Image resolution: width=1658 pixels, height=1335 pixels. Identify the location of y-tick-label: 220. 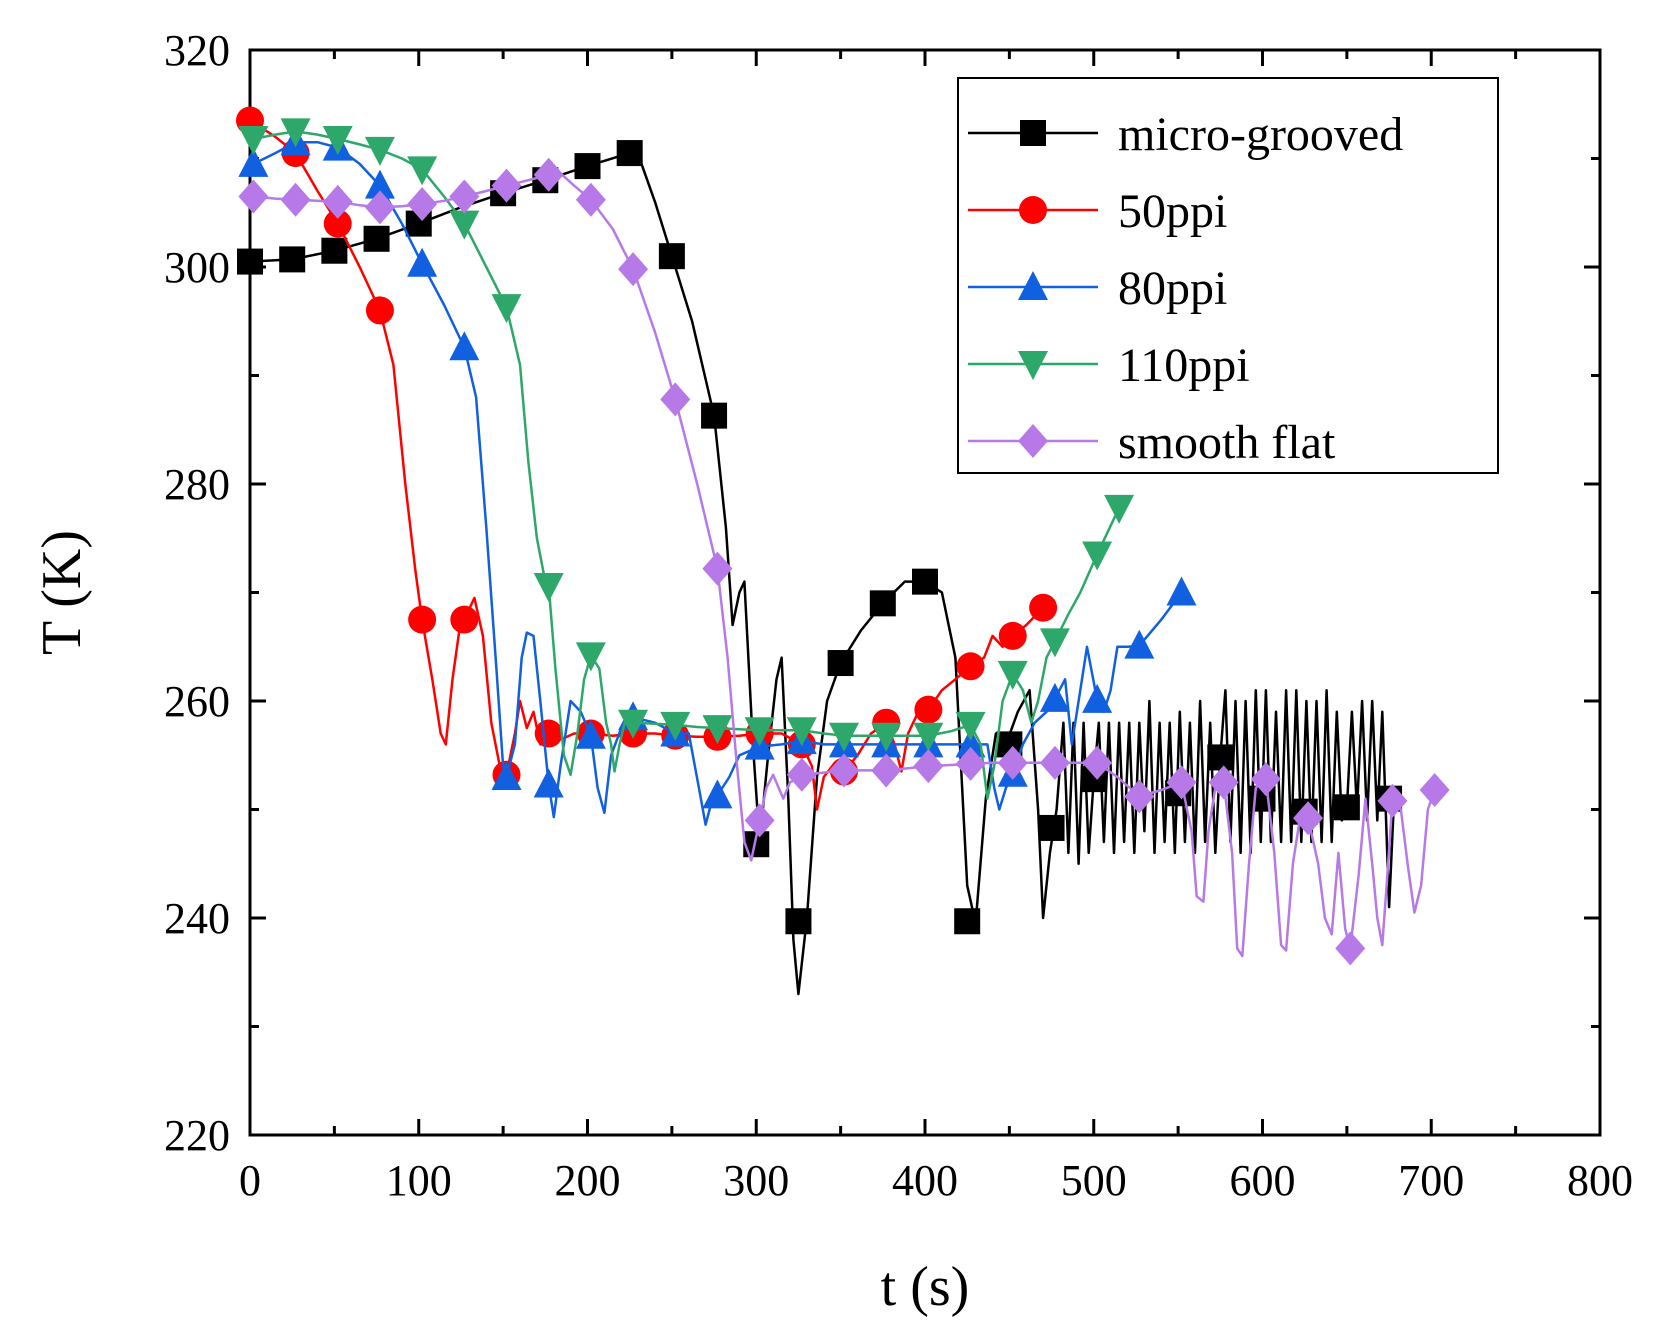
(197, 1135).